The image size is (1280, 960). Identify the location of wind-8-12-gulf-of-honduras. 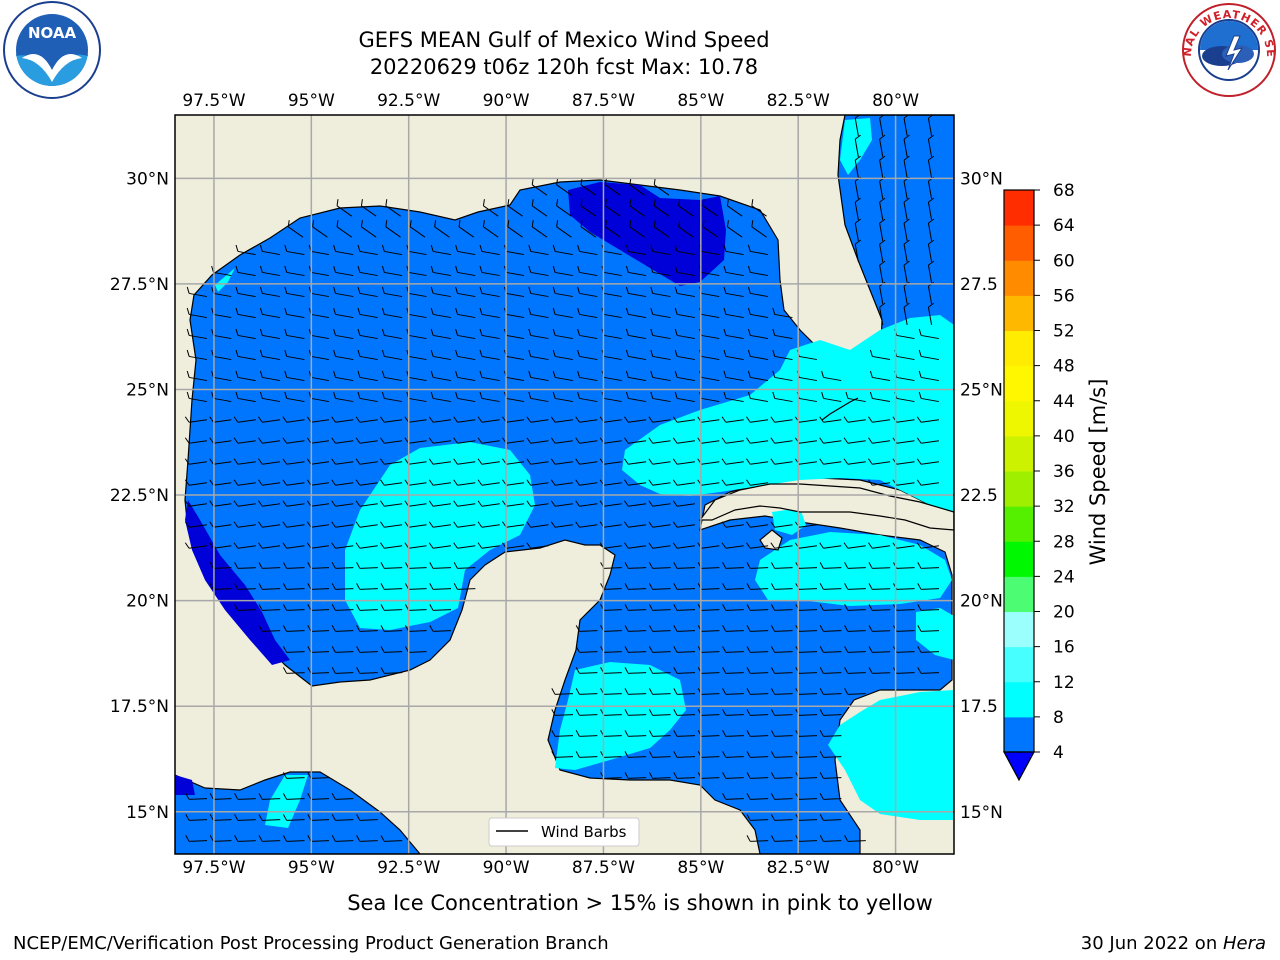
(620, 716).